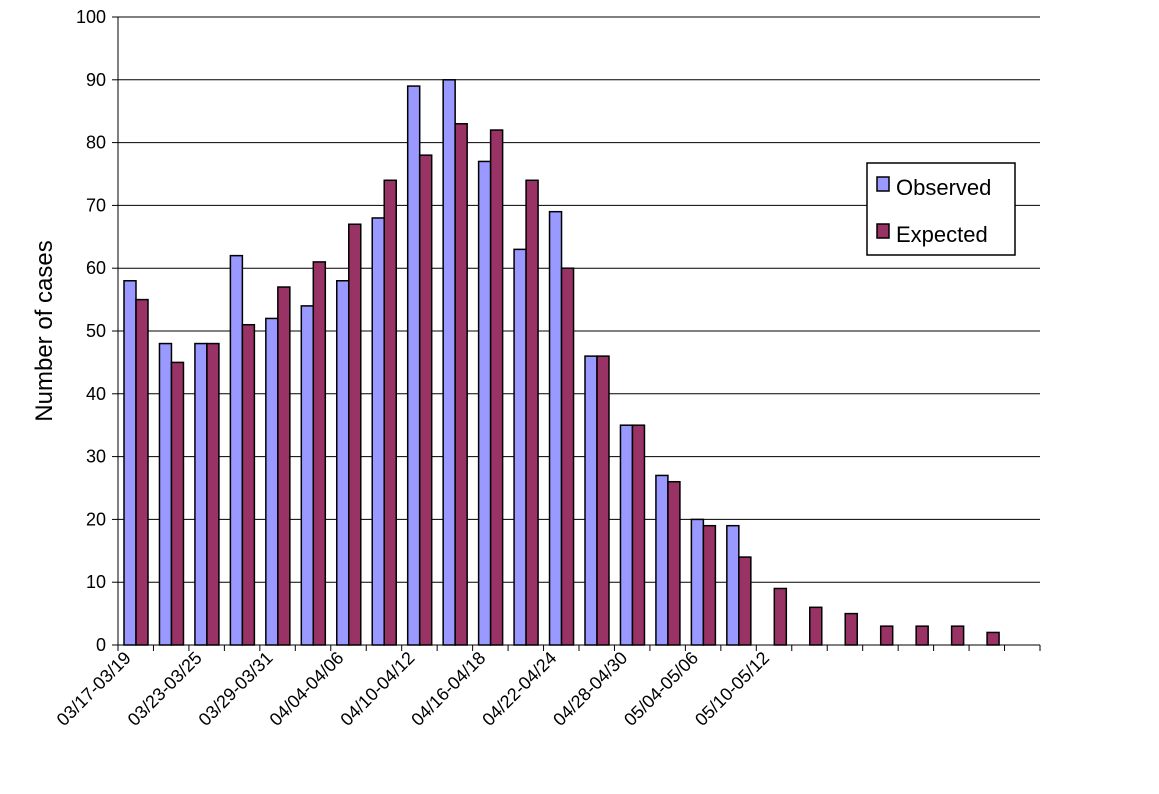  Describe the element at coordinates (96, 80) in the screenshot. I see `y-tick-label: 90` at that location.